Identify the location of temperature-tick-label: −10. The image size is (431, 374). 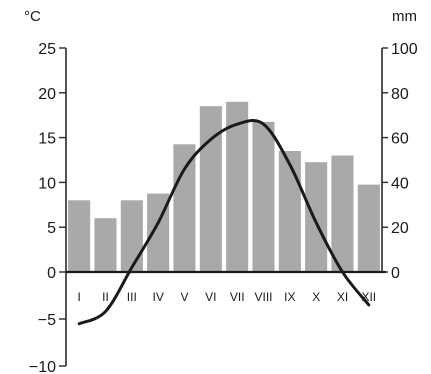
(42, 366).